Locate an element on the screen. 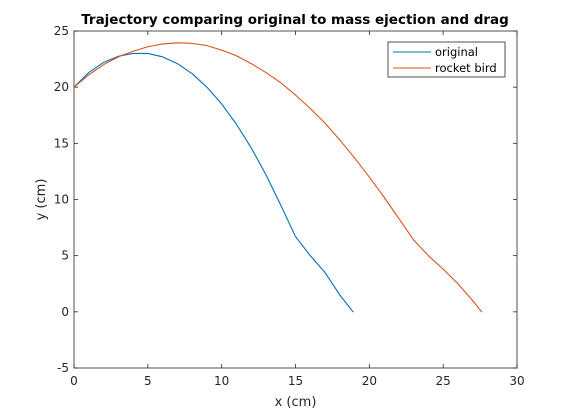  y-axis-label: y (cm) is located at coordinates (41, 200).